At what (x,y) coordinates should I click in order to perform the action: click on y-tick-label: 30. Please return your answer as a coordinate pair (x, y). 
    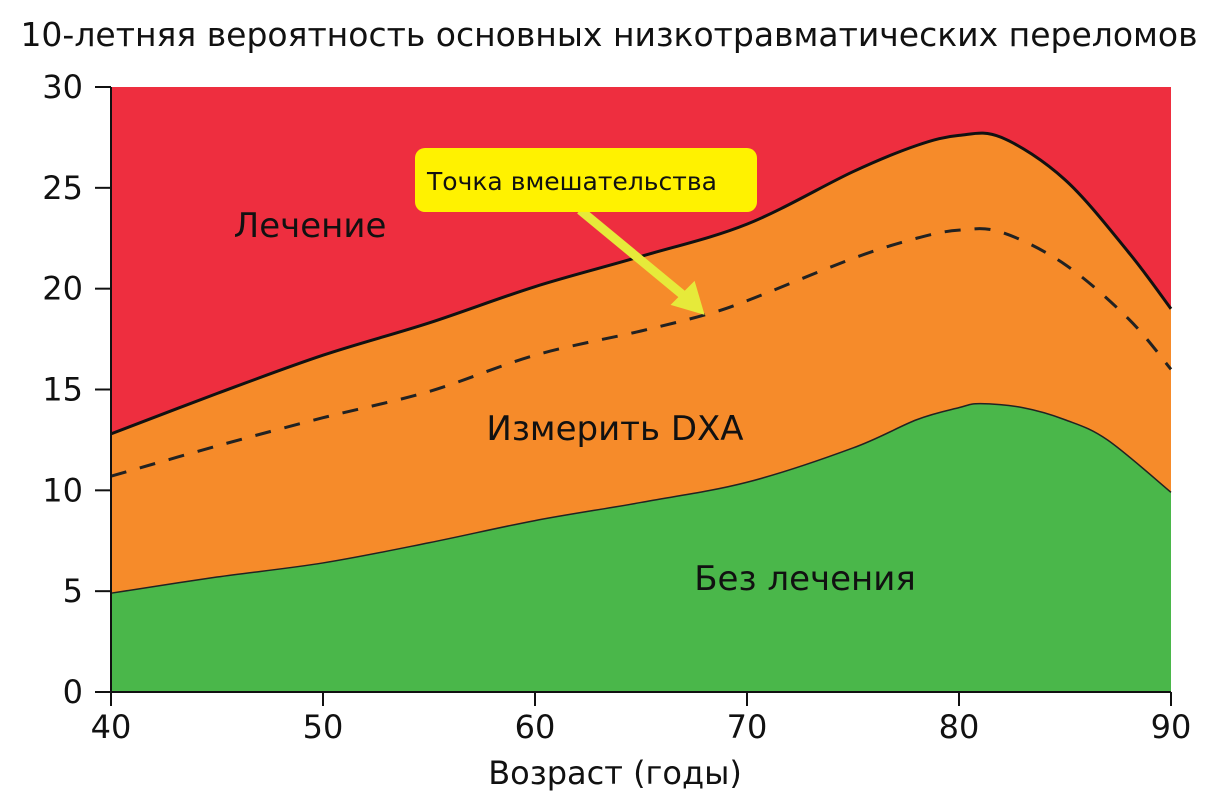
    Looking at the image, I should click on (62, 87).